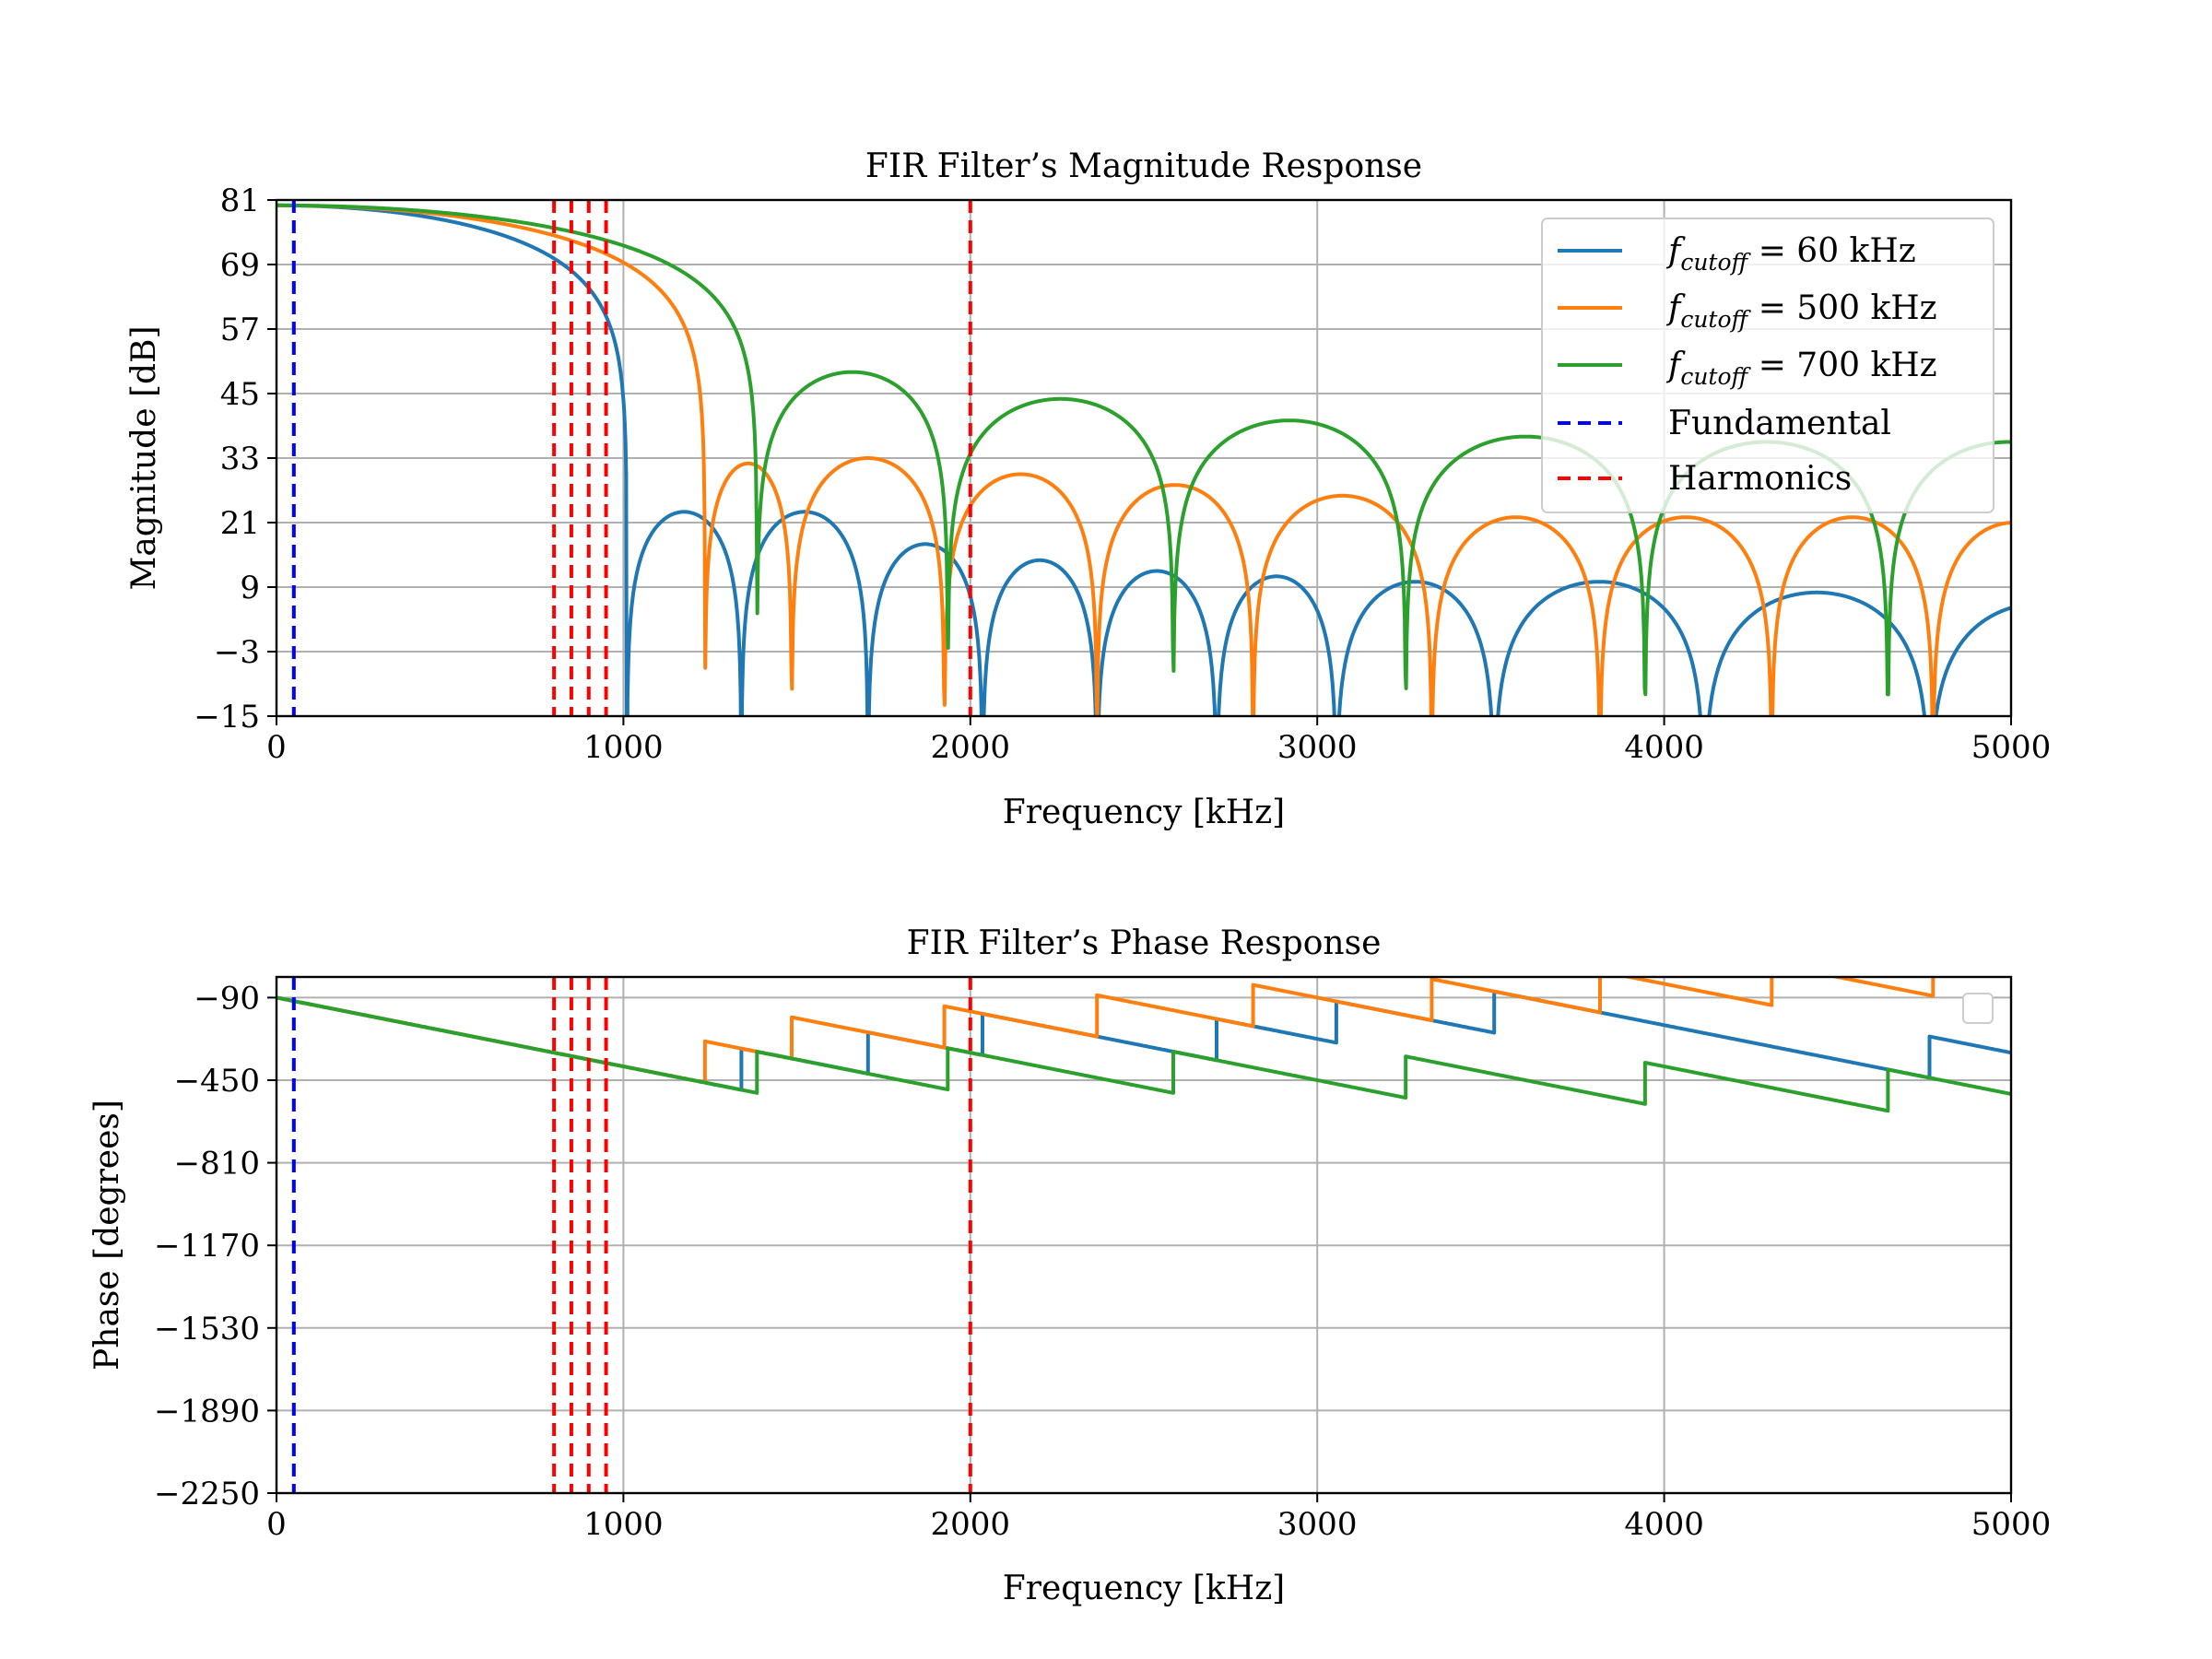  What do you see at coordinates (1779, 423) in the screenshot?
I see `legend-label-fundamental: Fundamental` at bounding box center [1779, 423].